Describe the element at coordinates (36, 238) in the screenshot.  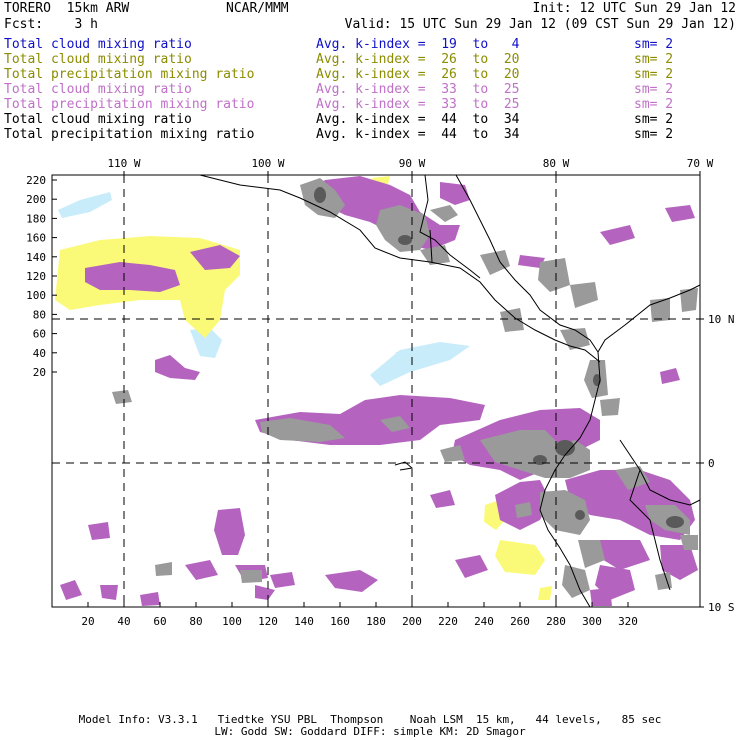
I see `grid-y-label: 160` at that location.